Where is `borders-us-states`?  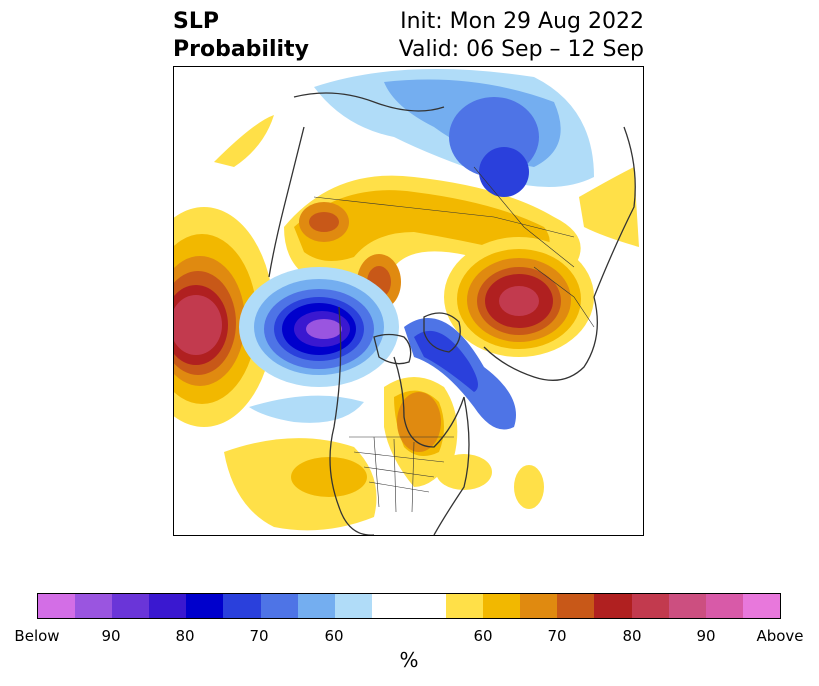 borders-us-states is located at coordinates (399, 472).